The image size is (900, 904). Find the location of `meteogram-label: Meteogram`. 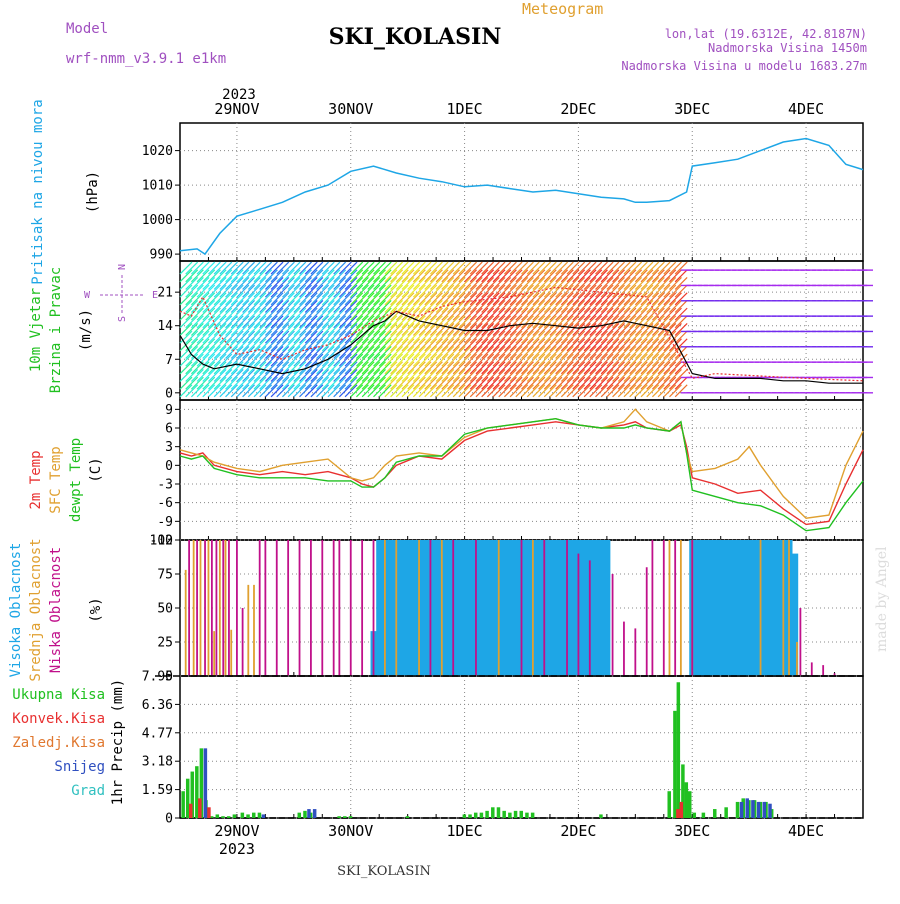

meteogram-label: Meteogram is located at coordinates (562, 9).